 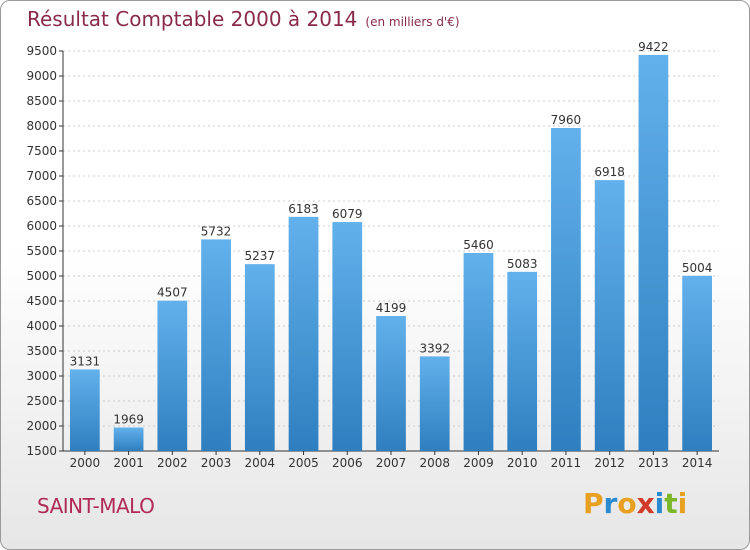 I want to click on x-tick-label: 2013, so click(x=653, y=463).